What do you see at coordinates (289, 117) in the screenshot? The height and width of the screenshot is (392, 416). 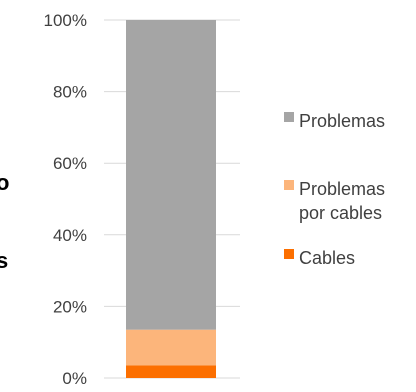 I see `legend-swatch-problemas` at bounding box center [289, 117].